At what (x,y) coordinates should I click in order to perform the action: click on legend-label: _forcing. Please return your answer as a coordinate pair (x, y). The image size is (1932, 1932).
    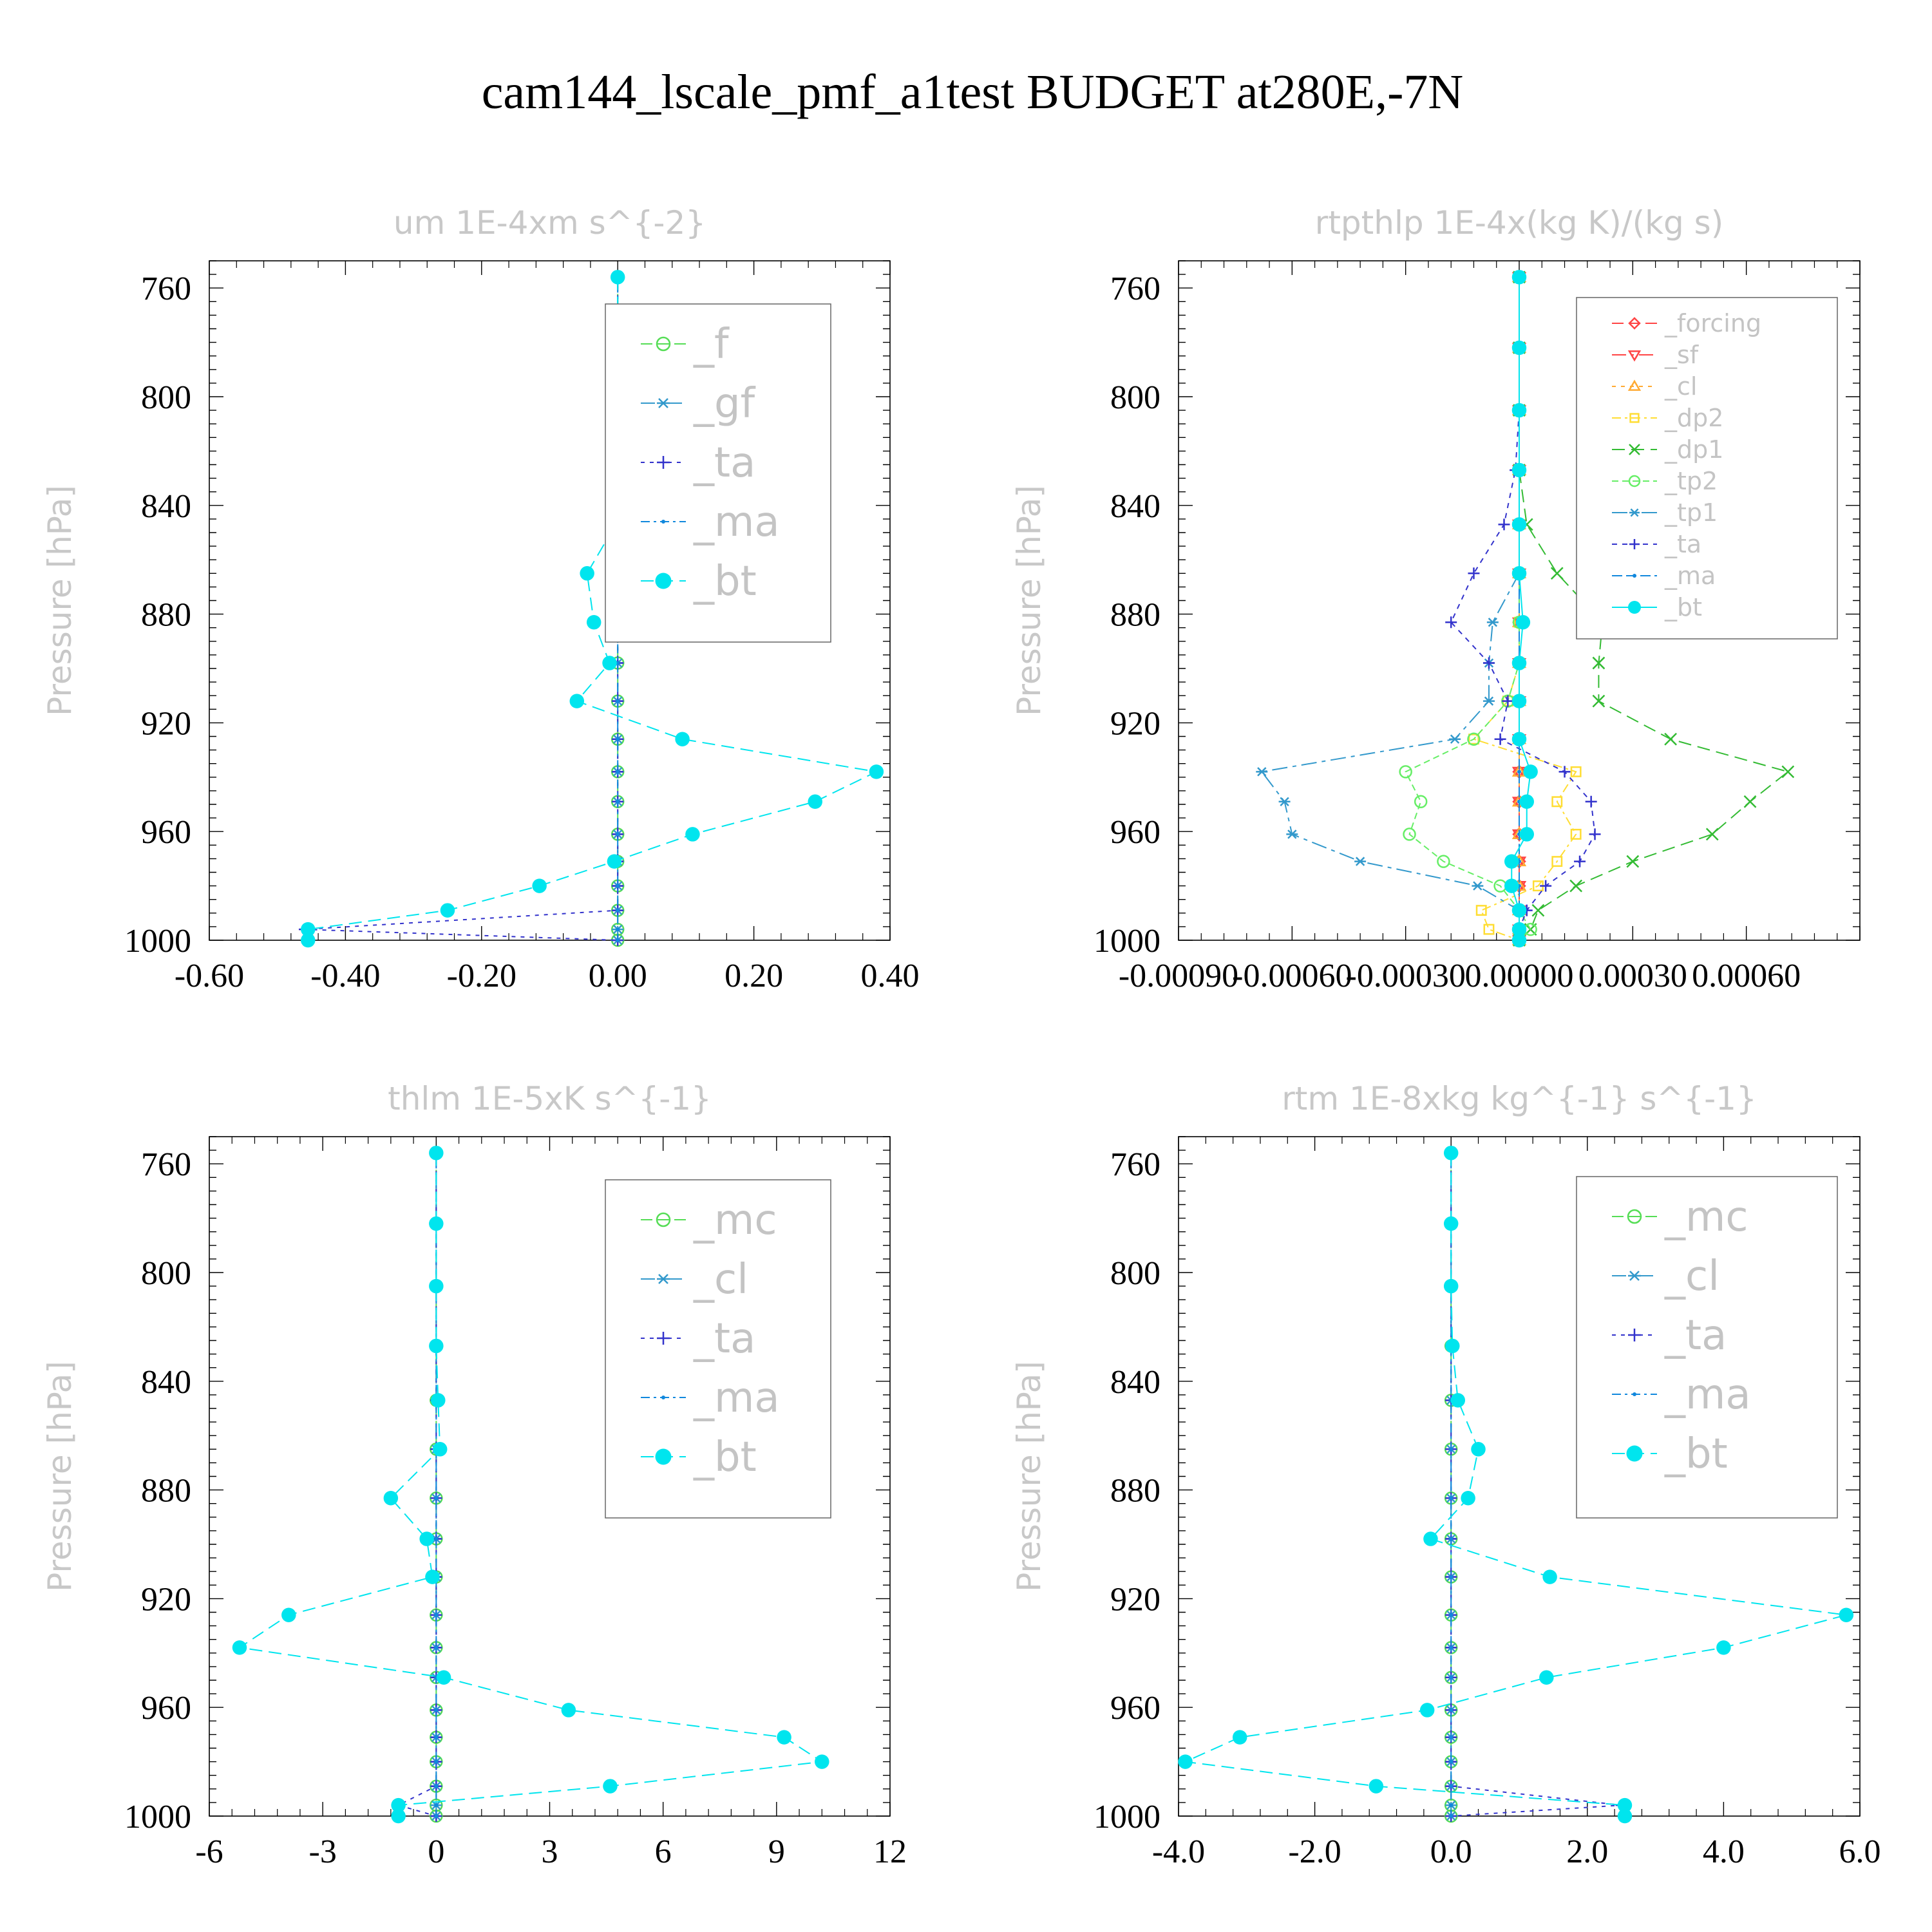
    Looking at the image, I should click on (1713, 323).